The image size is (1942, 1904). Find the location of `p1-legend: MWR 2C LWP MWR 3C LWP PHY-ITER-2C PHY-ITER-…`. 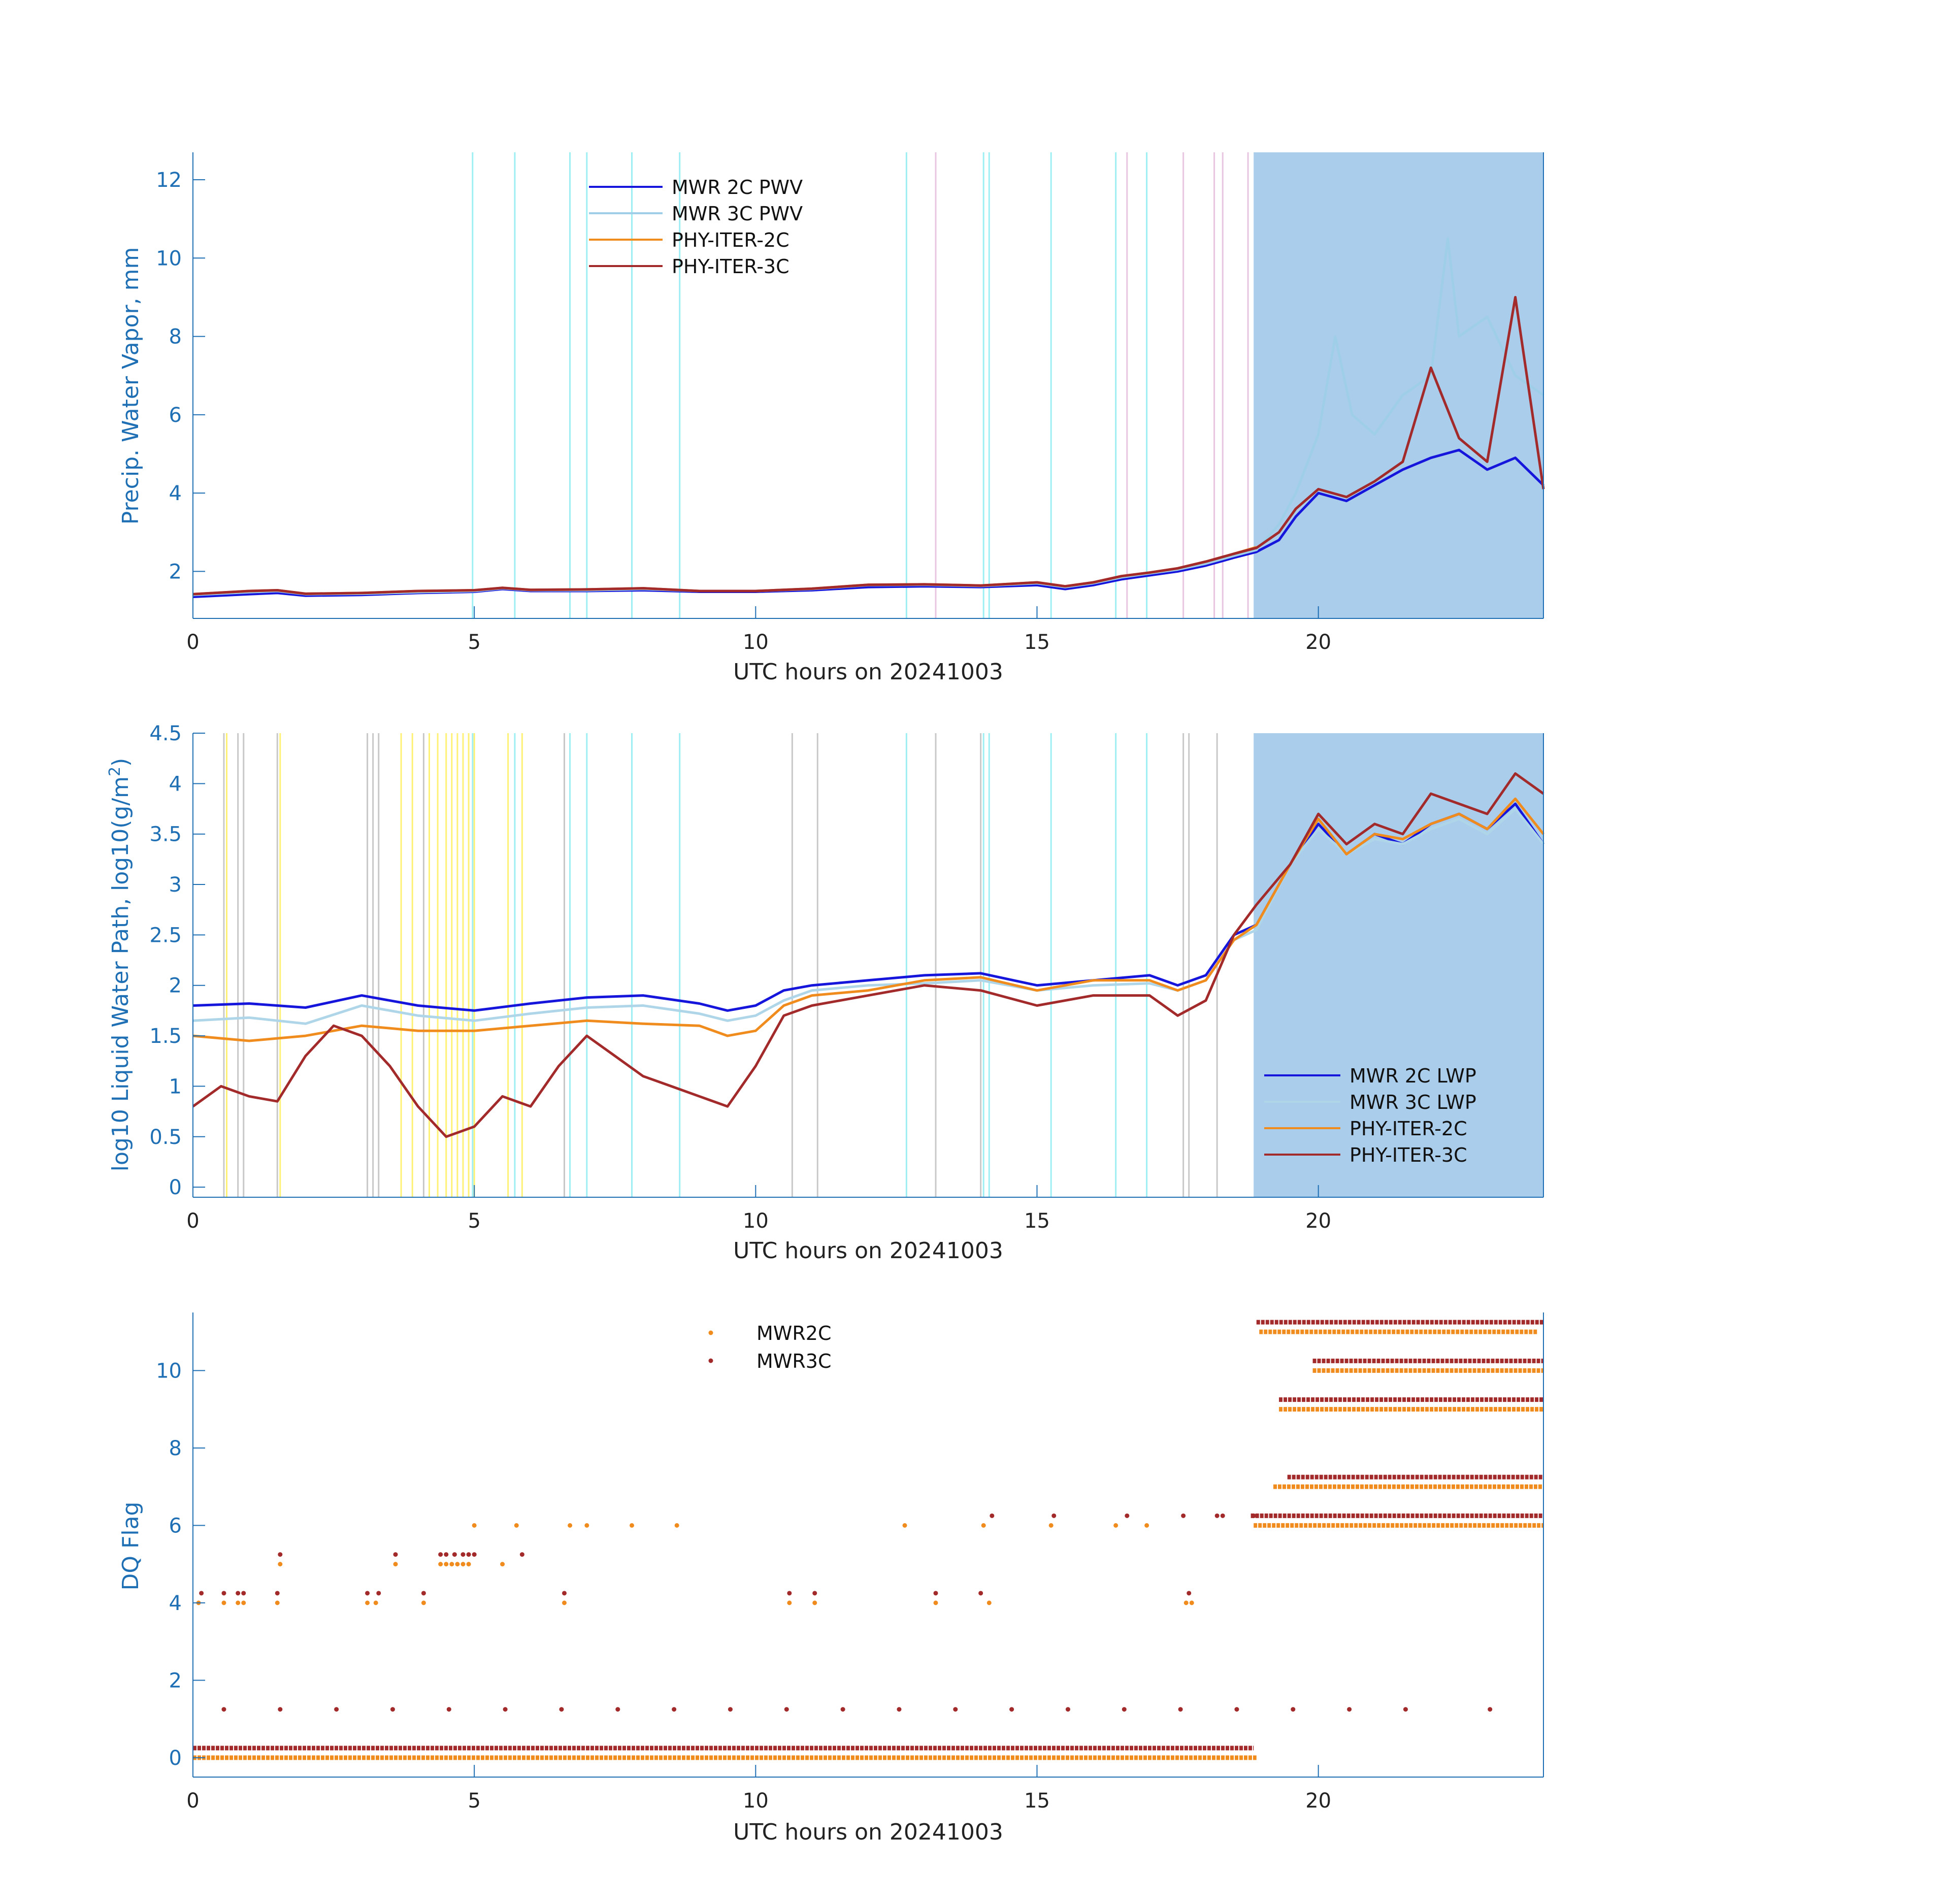

p1-legend: MWR 2C LWP MWR 3C LWP PHY-ITER-2C PHY-ITER-… is located at coordinates (1370, 1115).